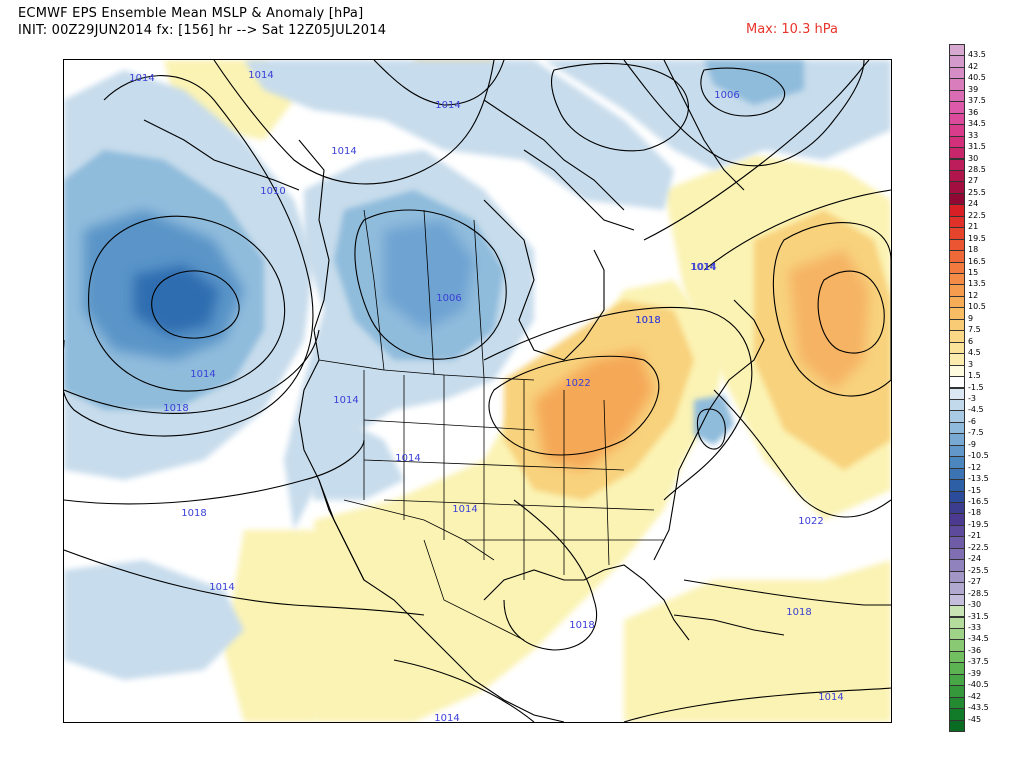 The height and width of the screenshot is (768, 1024). I want to click on negative-anomaly-offshore-atlantic, so click(714, 420).